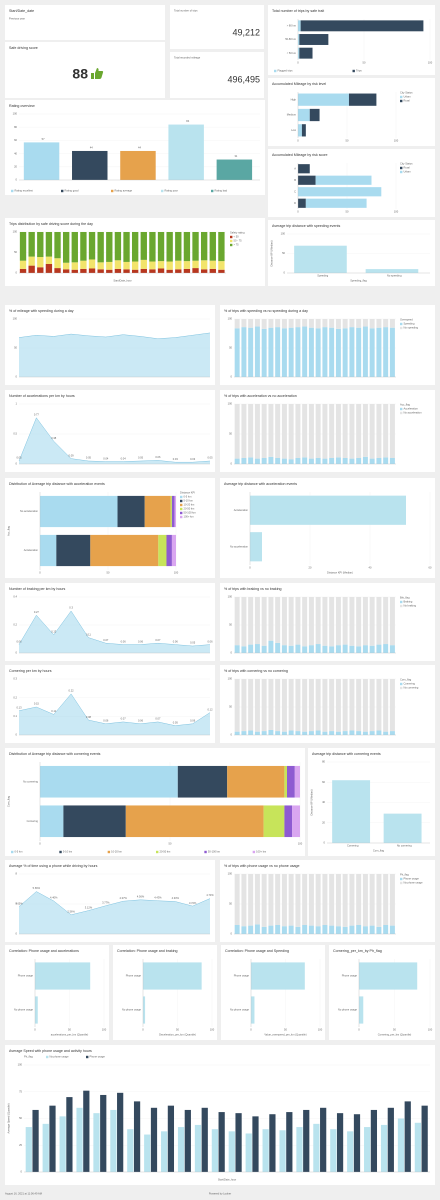 This screenshot has width=440, height=1200. What do you see at coordinates (290, 39) in the screenshot?
I see `y-tick-label: 50-80 km` at bounding box center [290, 39].